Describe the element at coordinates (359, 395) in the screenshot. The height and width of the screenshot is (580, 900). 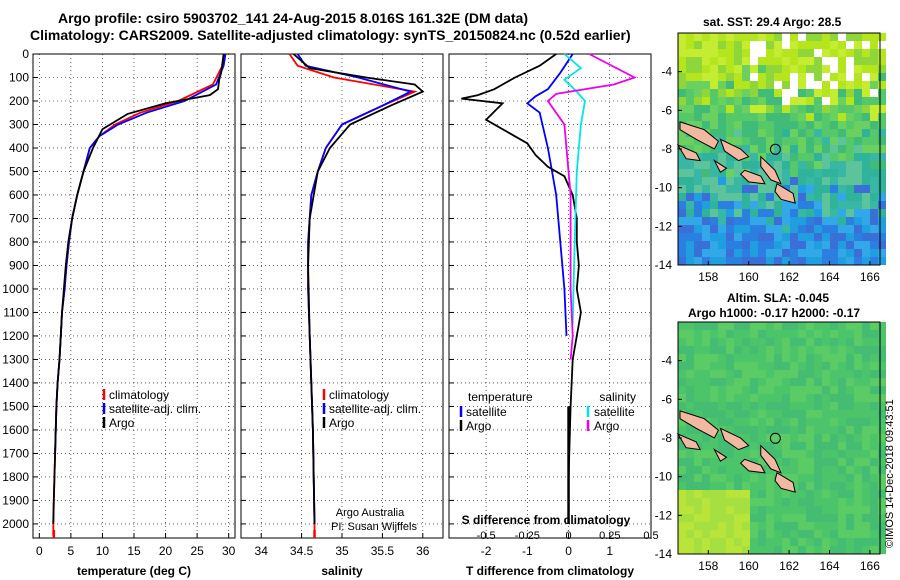
I see `salinity-legend-label-0: climatology` at that location.